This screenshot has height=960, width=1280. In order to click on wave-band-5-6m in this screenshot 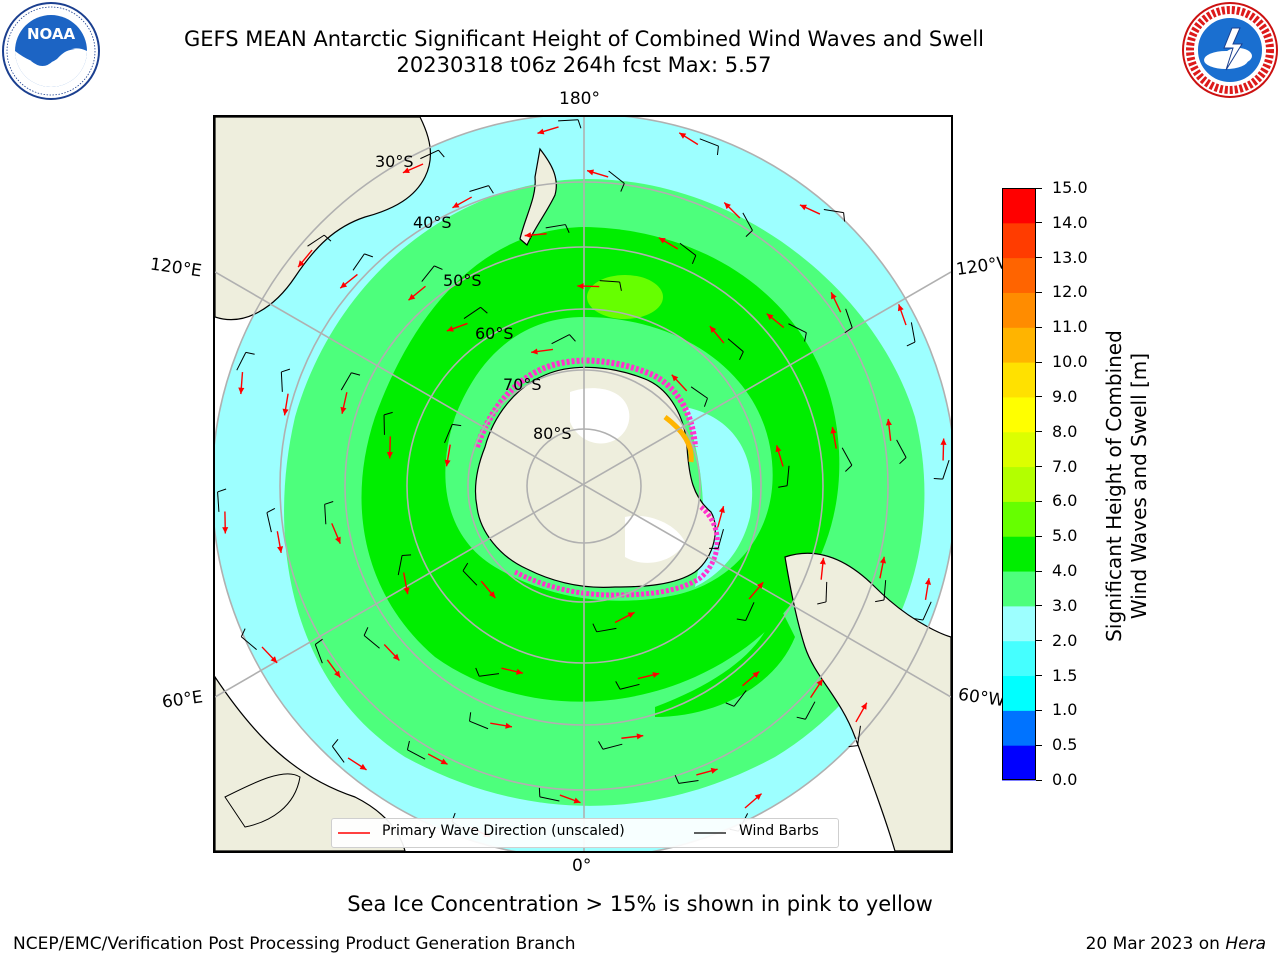, I will do `click(625, 297)`.